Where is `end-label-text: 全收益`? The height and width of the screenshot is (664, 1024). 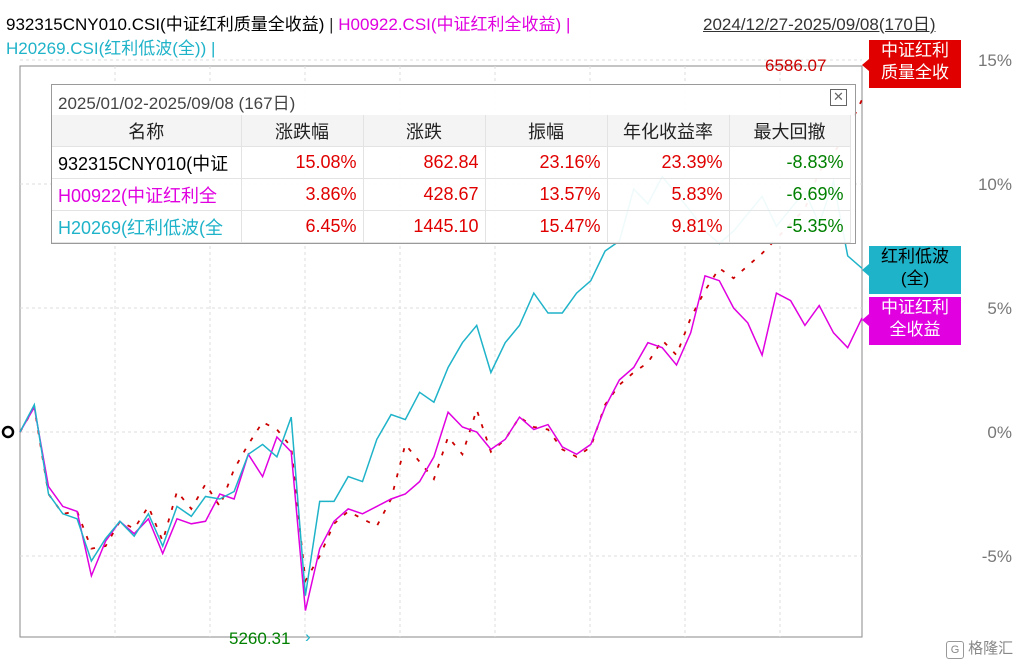
end-label-text: 全收益 is located at coordinates (915, 329).